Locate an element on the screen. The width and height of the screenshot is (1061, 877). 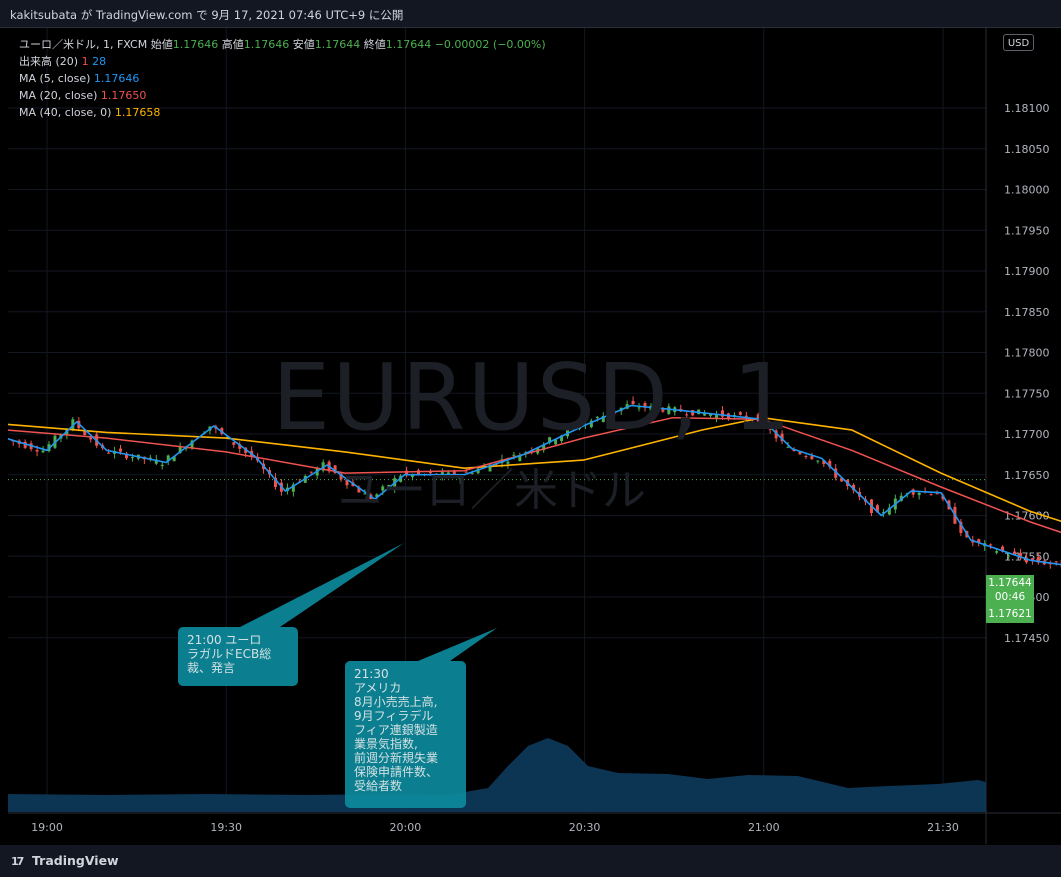
ma5-label: MA (5, close) is located at coordinates (55, 78).